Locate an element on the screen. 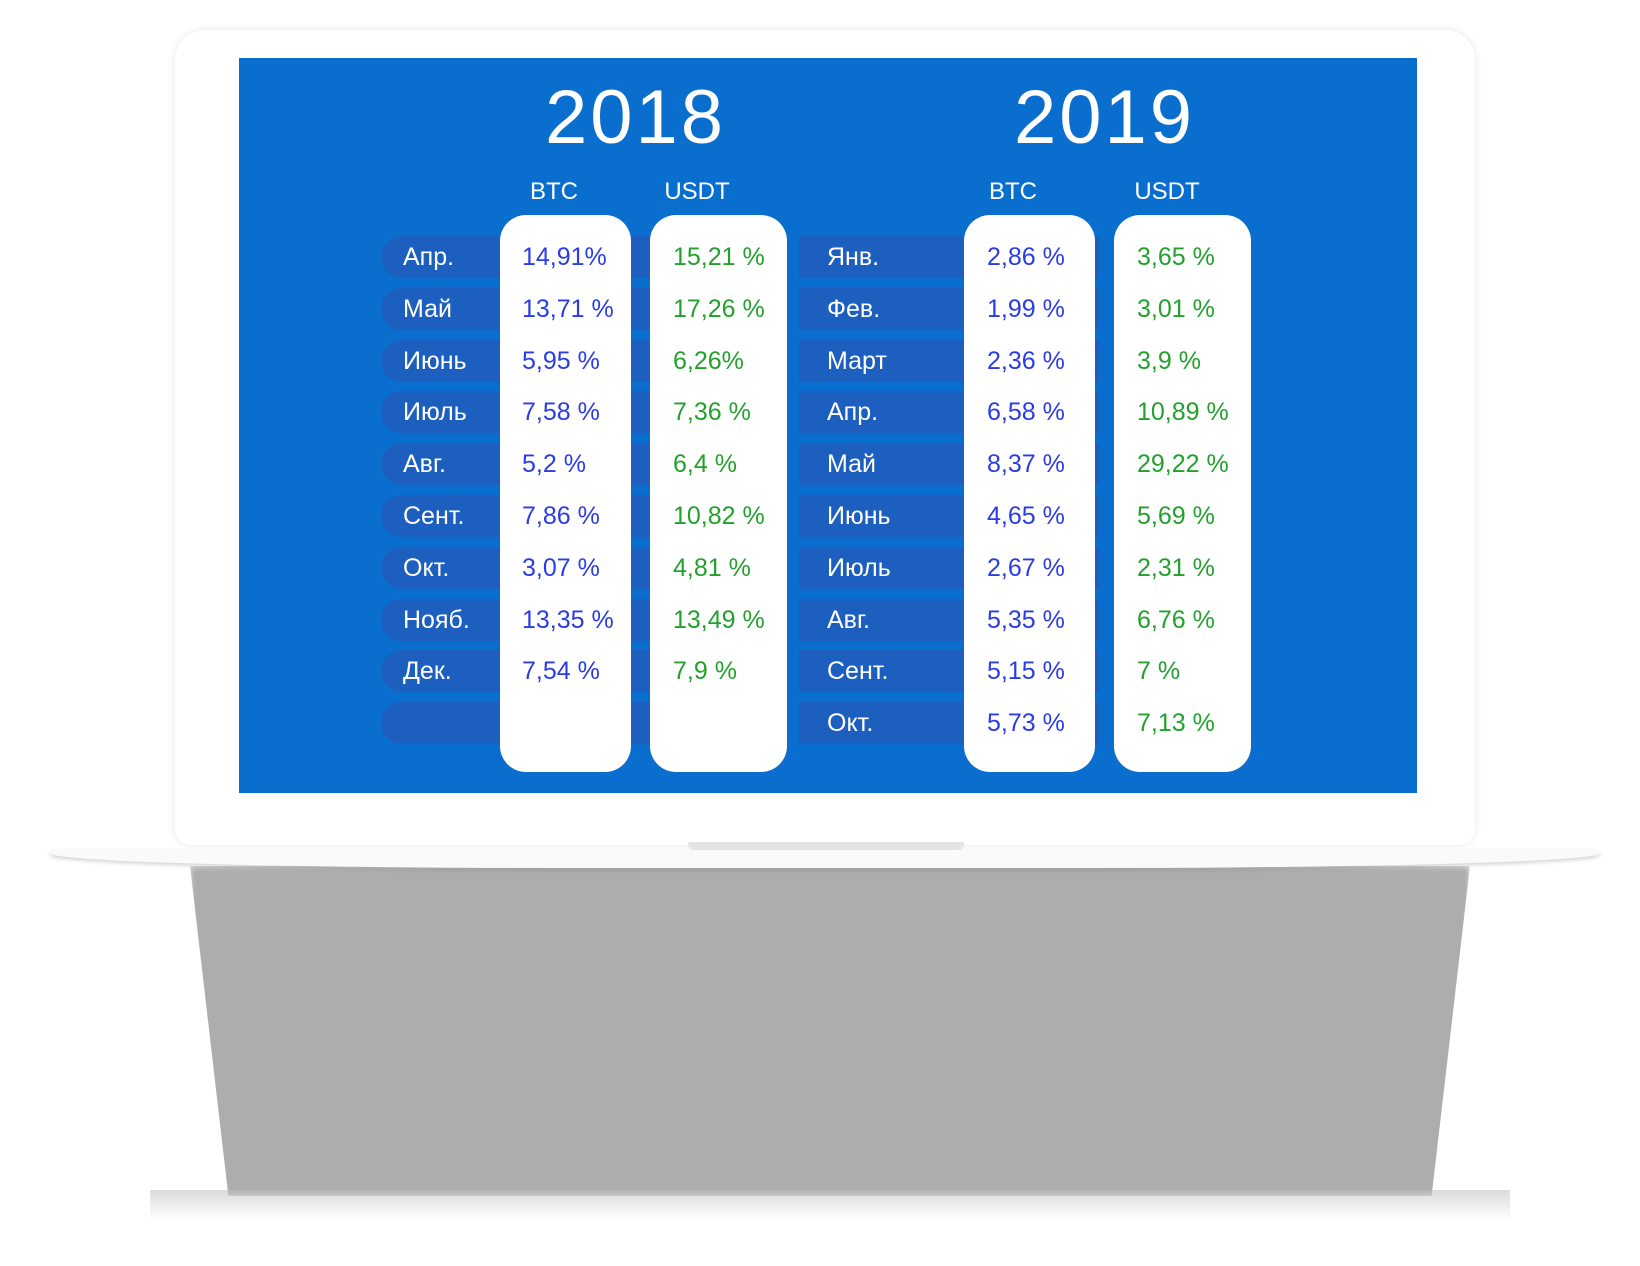 The height and width of the screenshot is (1266, 1640). btc-value: 3,07 % is located at coordinates (561, 568).